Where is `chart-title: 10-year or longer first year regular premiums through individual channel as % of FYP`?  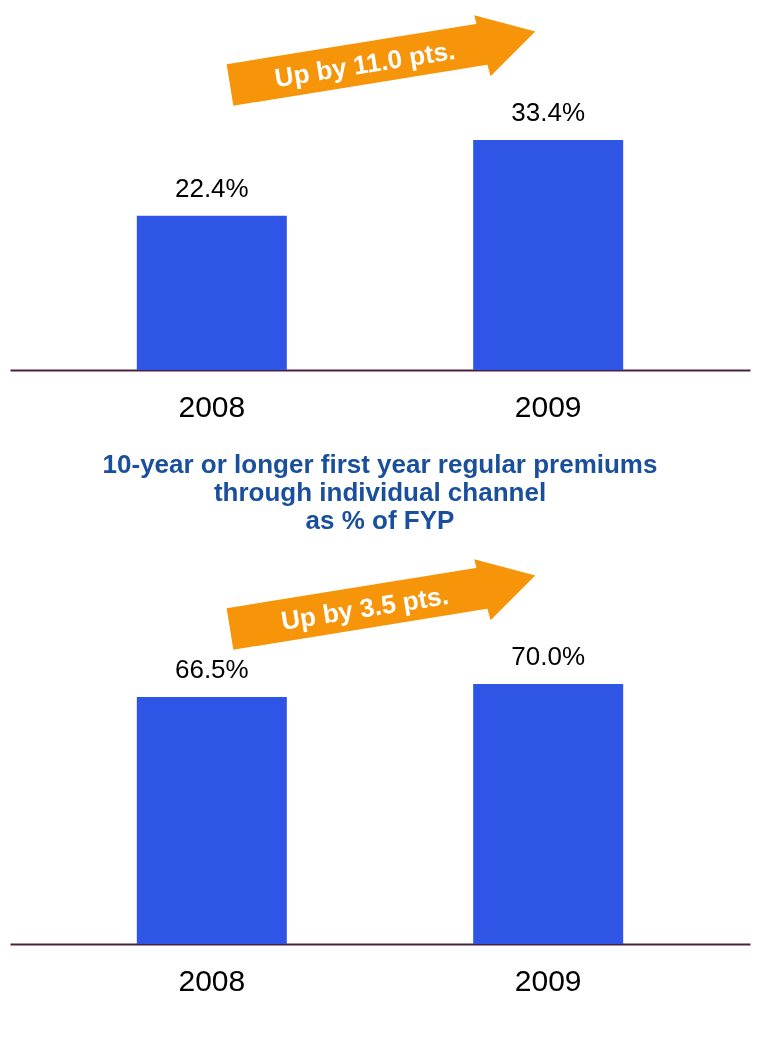
chart-title: 10-year or longer first year regular premiums through individual channel as % of FYP is located at coordinates (380, 492).